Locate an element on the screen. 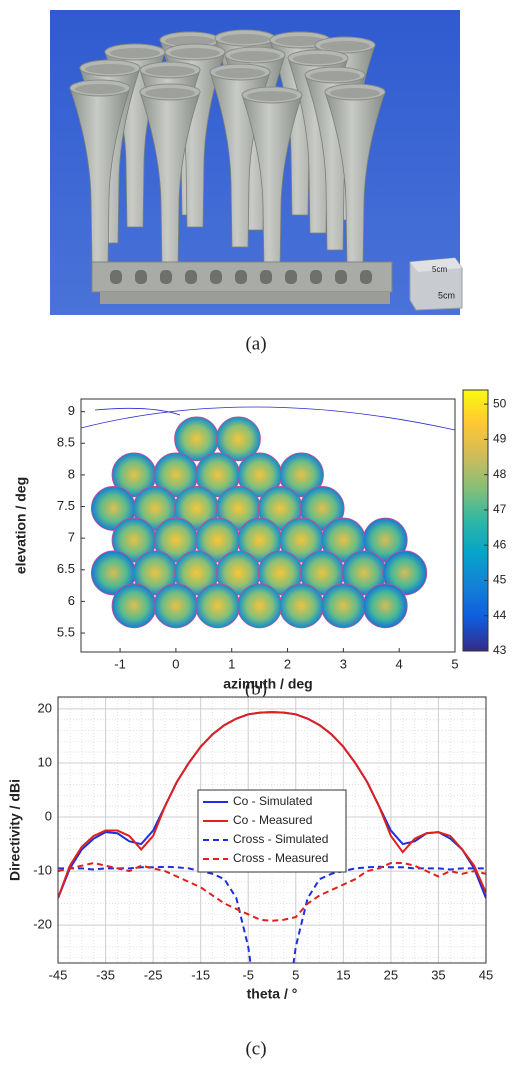  x-tick-label: 45 is located at coordinates (486, 974).